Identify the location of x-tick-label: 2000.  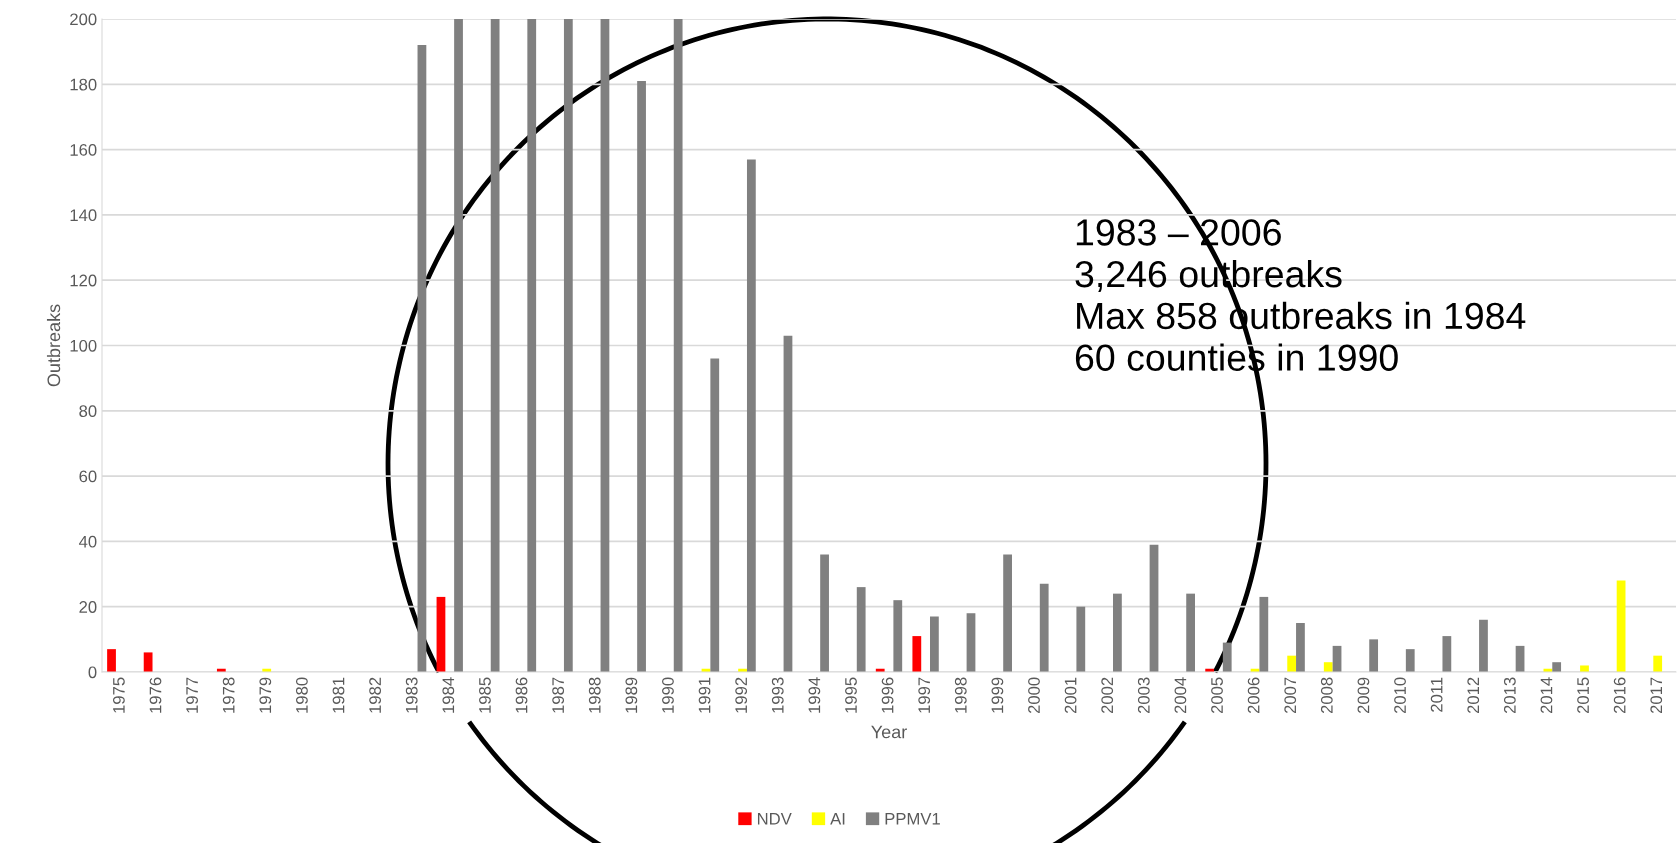
(1034, 695).